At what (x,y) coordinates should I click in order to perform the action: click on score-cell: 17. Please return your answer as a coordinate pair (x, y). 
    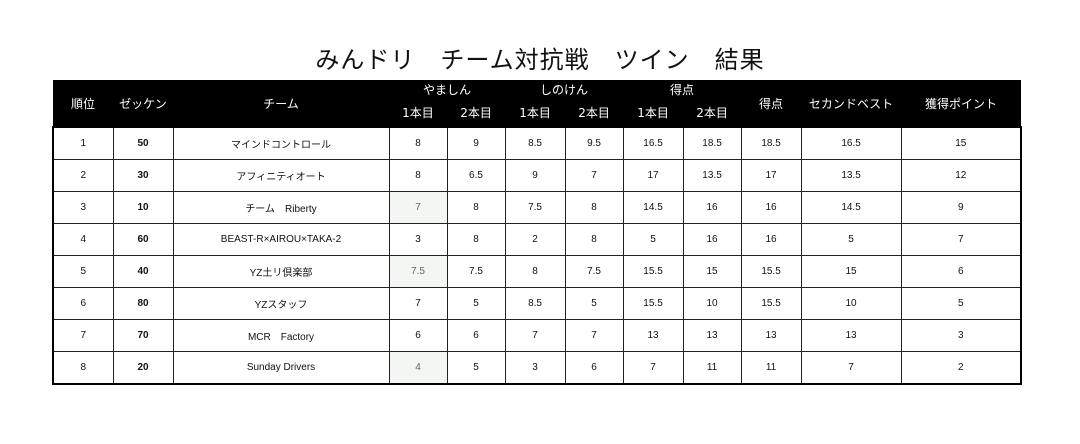
    Looking at the image, I should click on (771, 175).